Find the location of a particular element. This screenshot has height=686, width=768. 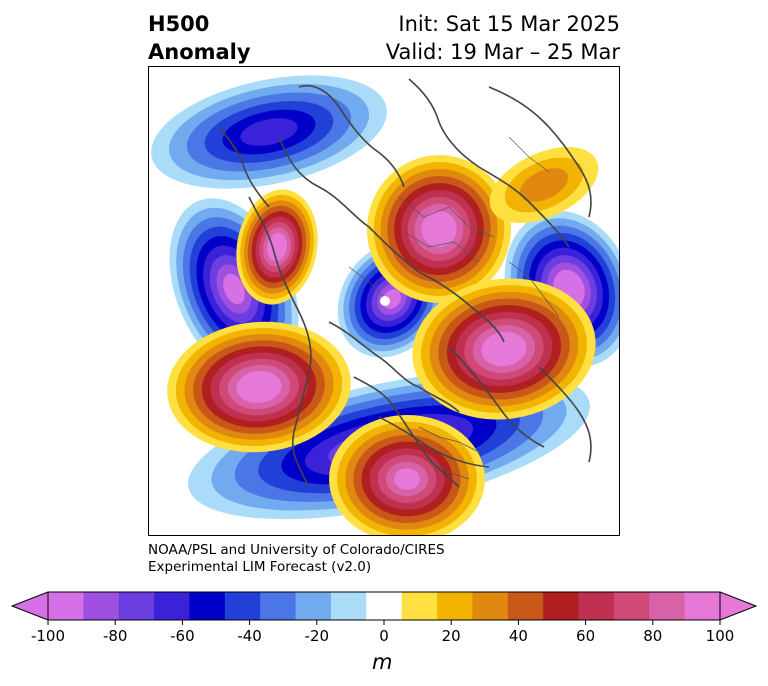

colorbar-tick-label: 0 is located at coordinates (384, 636).